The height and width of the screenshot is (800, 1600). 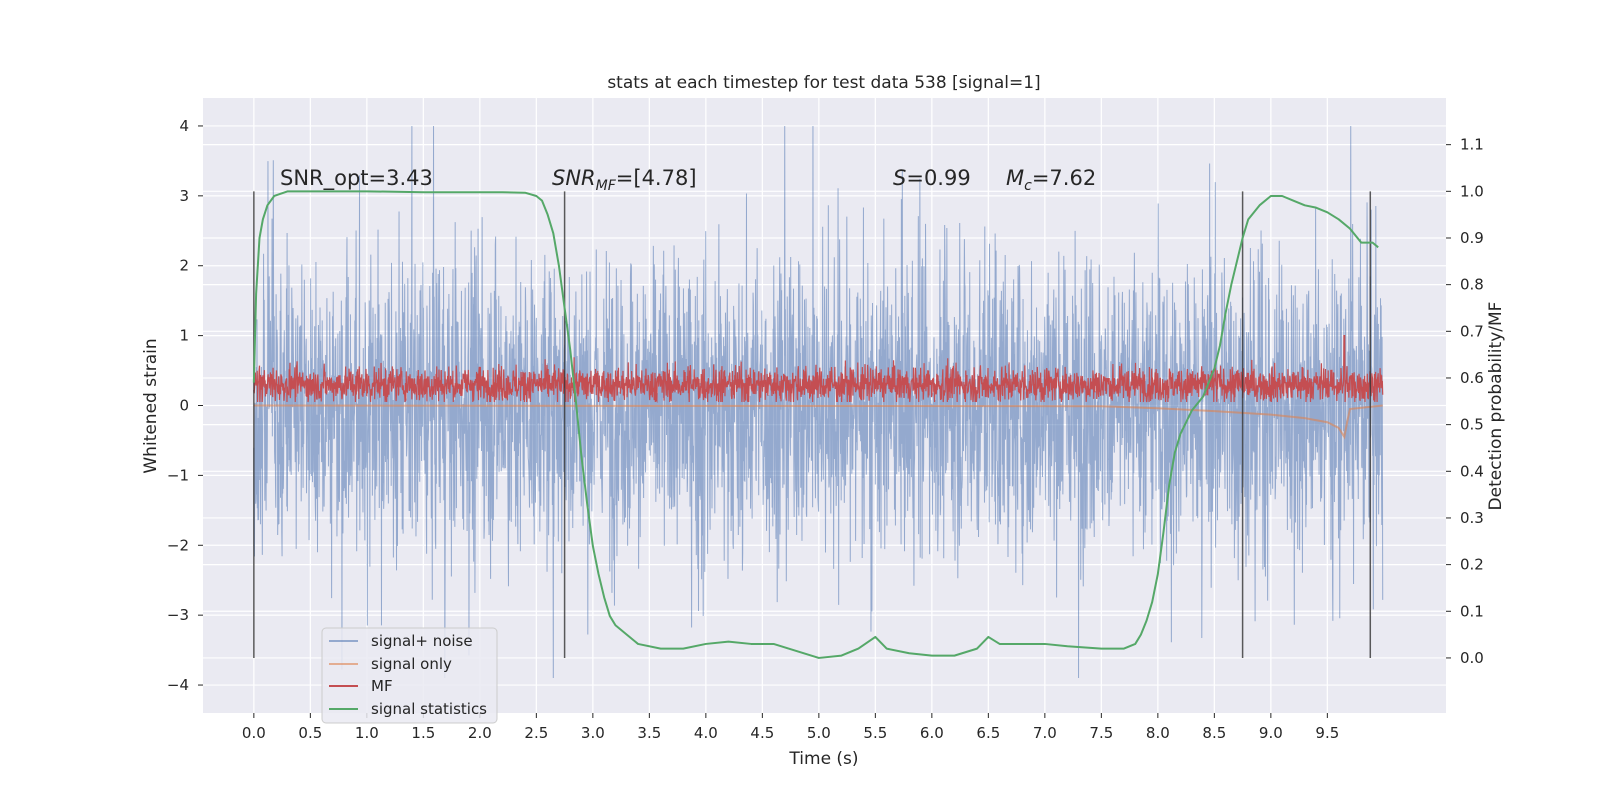 I want to click on x-tick-label: 0.5, so click(x=310, y=733).